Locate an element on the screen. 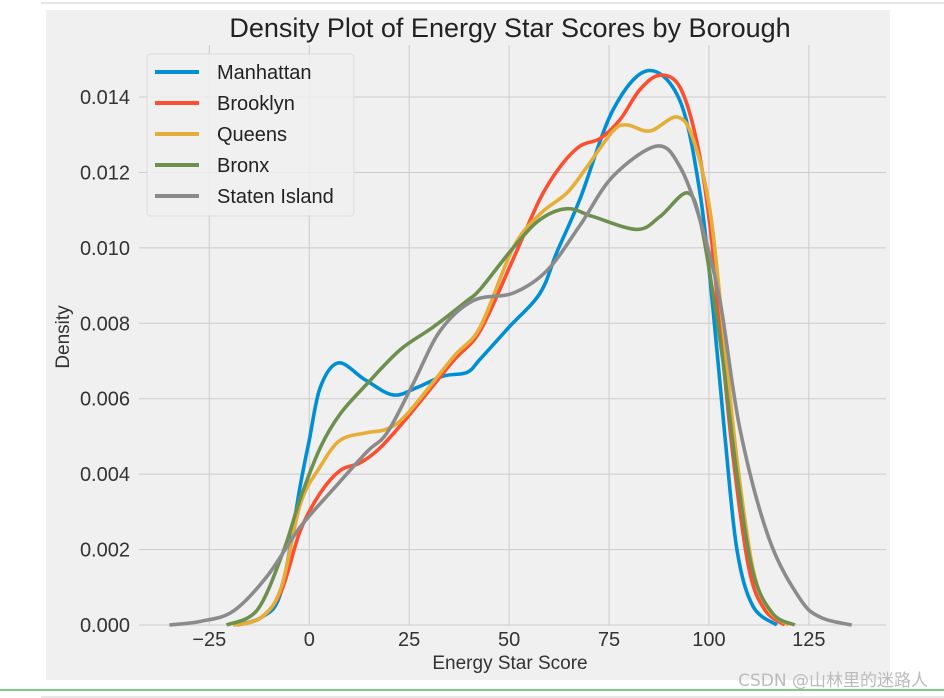  x-tick-label: 125 is located at coordinates (808, 640).